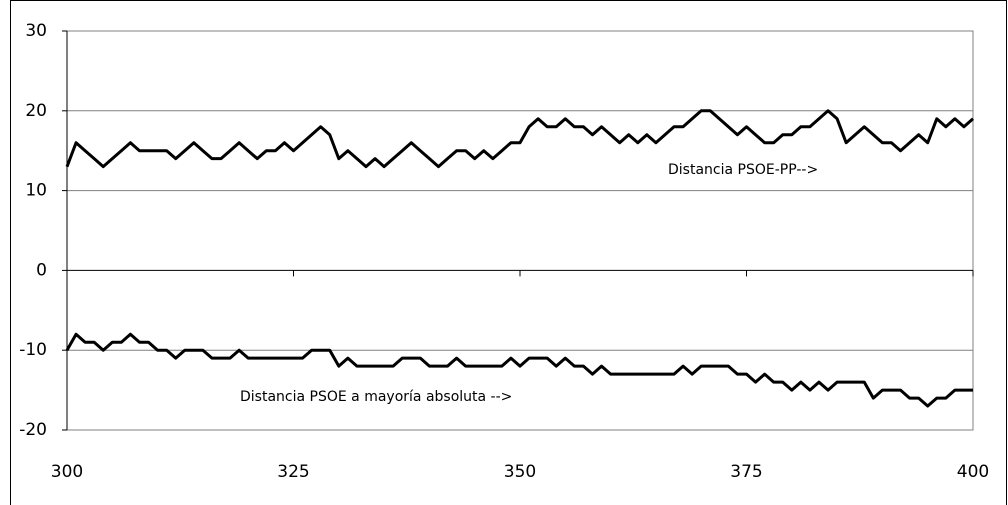 This screenshot has width=1008, height=505. Describe the element at coordinates (376, 397) in the screenshot. I see `annotation: Distancia PSOE a mayoría absoluta -->` at that location.